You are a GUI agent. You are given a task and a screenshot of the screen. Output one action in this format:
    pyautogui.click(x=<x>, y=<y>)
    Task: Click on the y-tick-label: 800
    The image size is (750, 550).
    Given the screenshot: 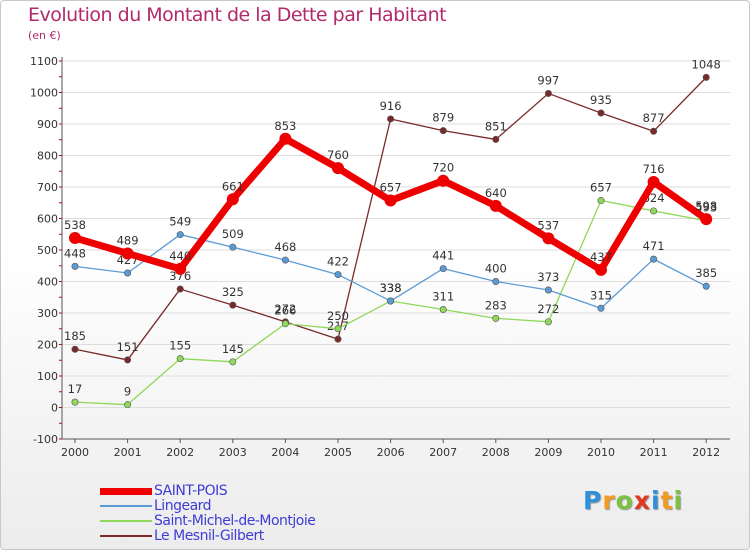 What is the action you would take?
    pyautogui.click(x=47, y=156)
    